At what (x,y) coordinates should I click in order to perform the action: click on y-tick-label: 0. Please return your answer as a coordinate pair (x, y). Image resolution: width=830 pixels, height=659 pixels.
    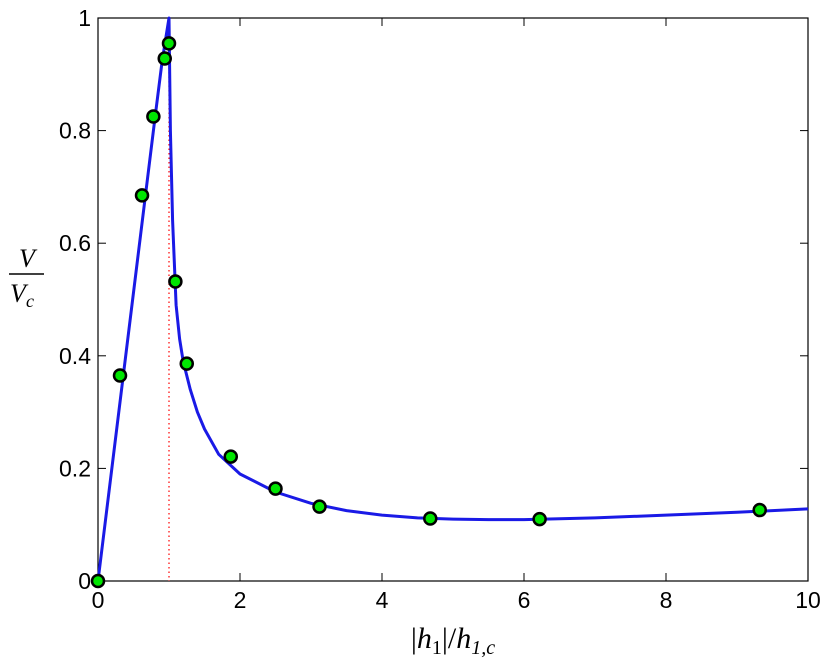
    Looking at the image, I should click on (84, 581).